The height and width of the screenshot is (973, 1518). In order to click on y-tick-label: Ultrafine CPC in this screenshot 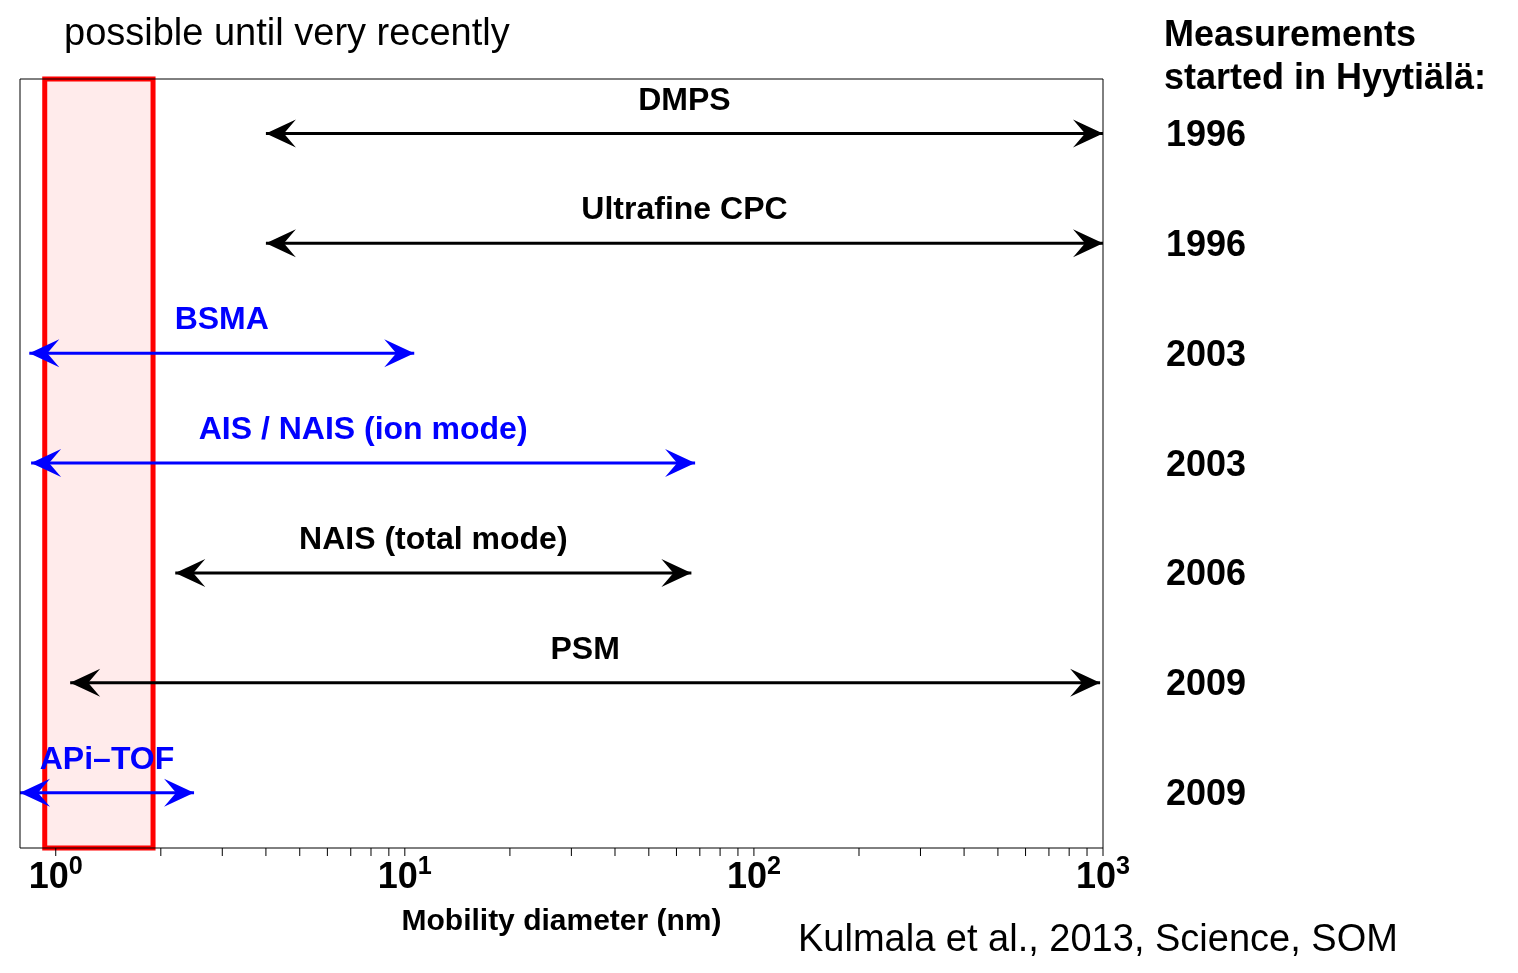, I will do `click(684, 208)`.